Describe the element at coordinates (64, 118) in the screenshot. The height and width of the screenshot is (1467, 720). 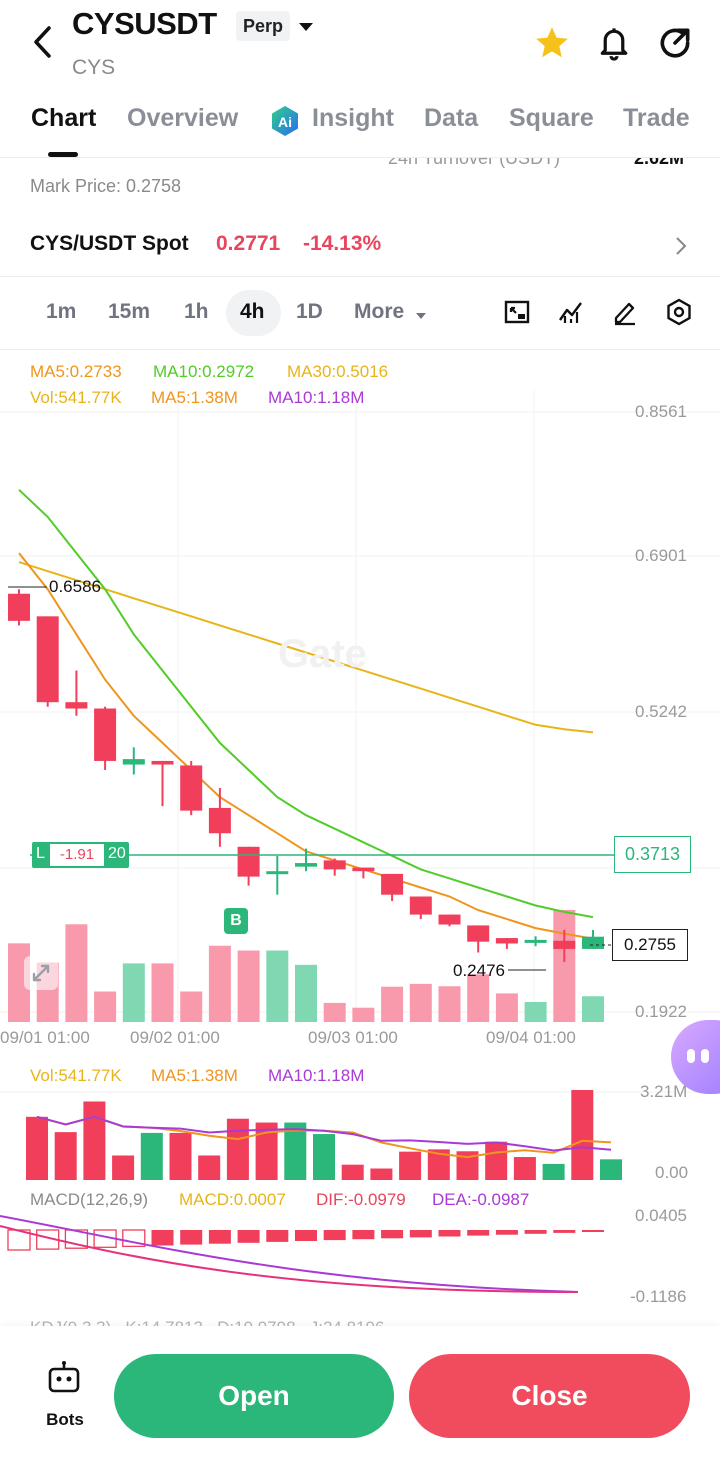
I see `tab-chart: Chart` at that location.